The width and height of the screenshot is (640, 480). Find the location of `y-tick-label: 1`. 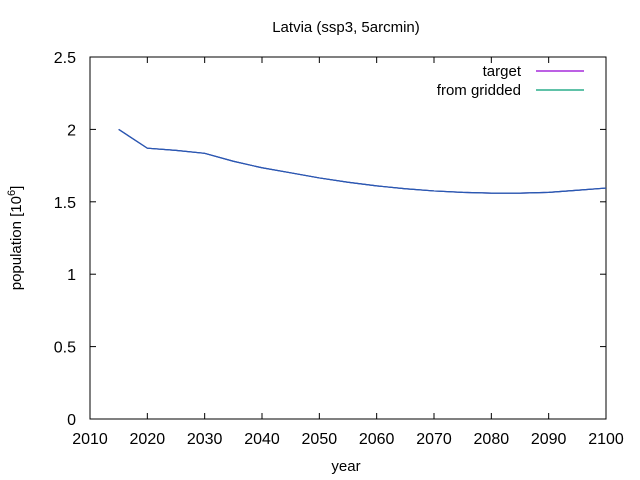

y-tick-label: 1 is located at coordinates (71, 275).